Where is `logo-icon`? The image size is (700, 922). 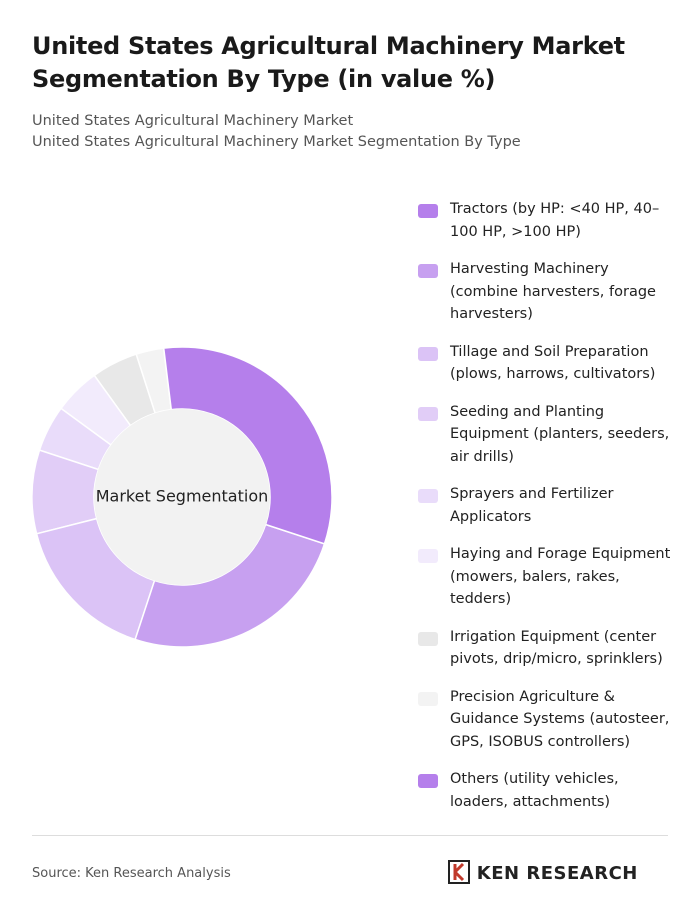 logo-icon is located at coordinates (459, 872).